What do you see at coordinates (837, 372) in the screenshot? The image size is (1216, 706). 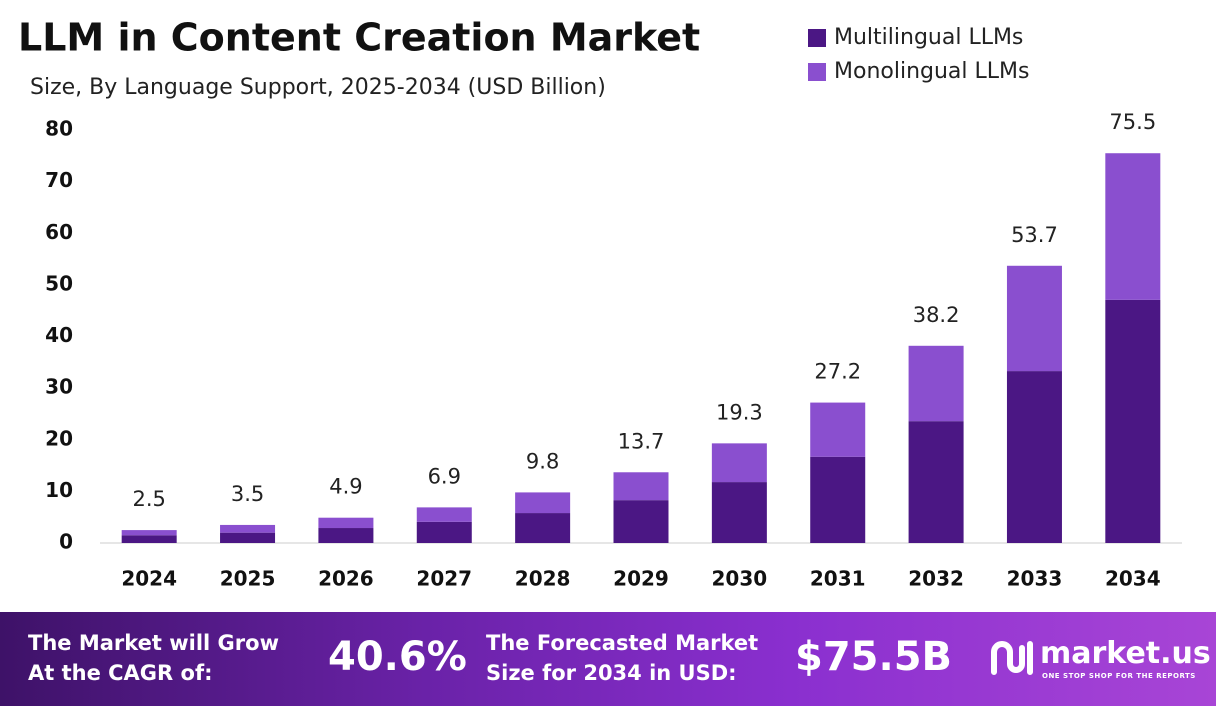 I see `total-label: 27.2` at bounding box center [837, 372].